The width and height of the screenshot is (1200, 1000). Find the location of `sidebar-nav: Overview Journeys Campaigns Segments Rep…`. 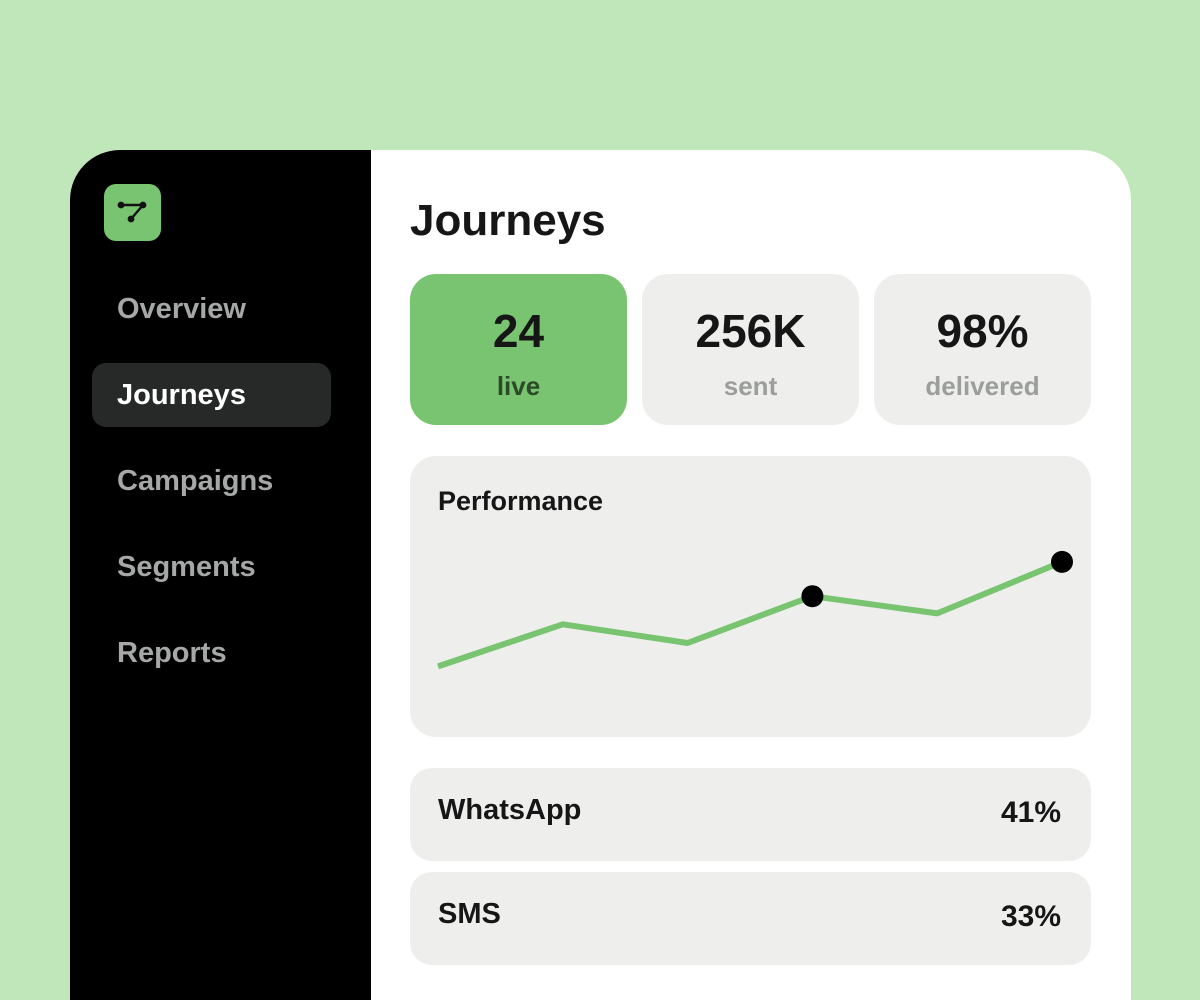

sidebar-nav: Overview Journeys Campaigns Segments Rep… is located at coordinates (211, 492).